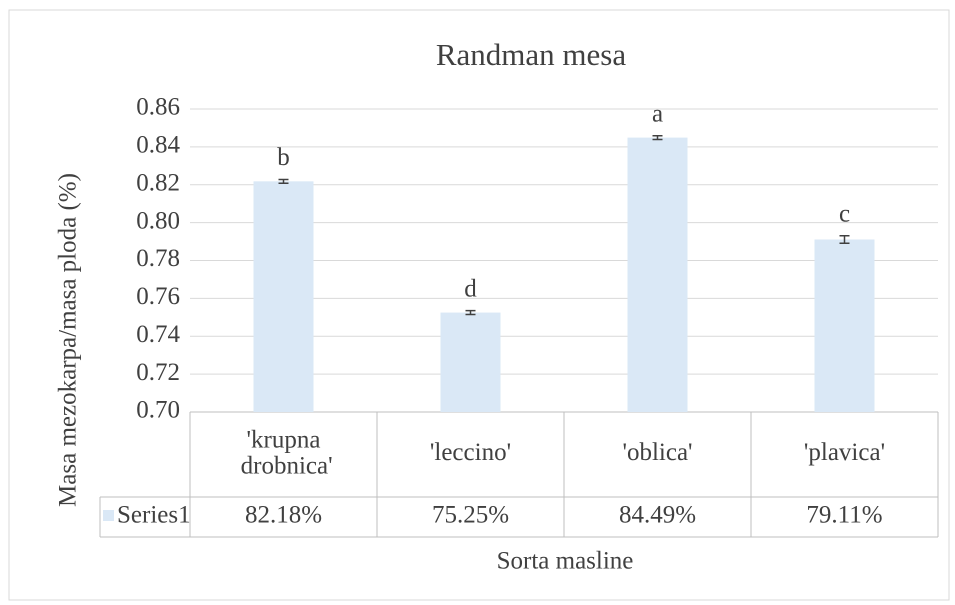 The image size is (955, 605). What do you see at coordinates (844, 213) in the screenshot?
I see `annotation: c` at bounding box center [844, 213].